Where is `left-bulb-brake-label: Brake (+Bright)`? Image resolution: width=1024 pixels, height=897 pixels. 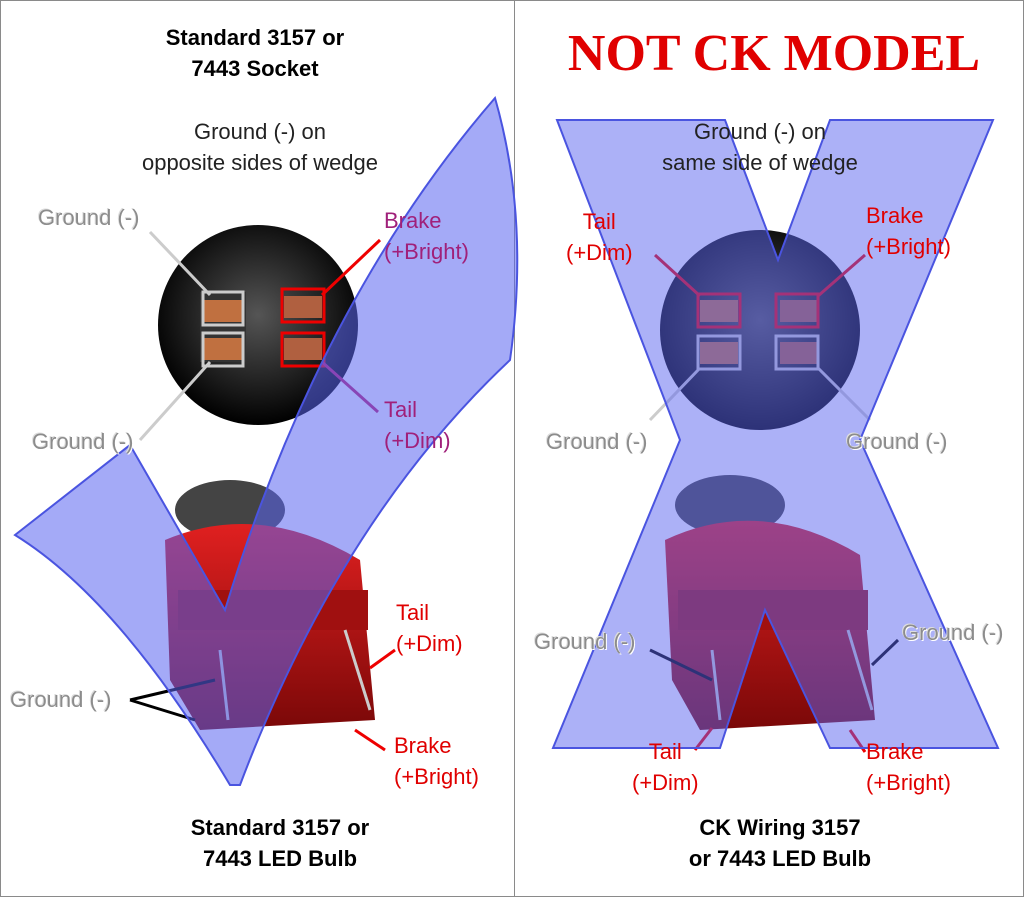
left-bulb-brake-label: Brake (+Bright) is located at coordinates (436, 761).